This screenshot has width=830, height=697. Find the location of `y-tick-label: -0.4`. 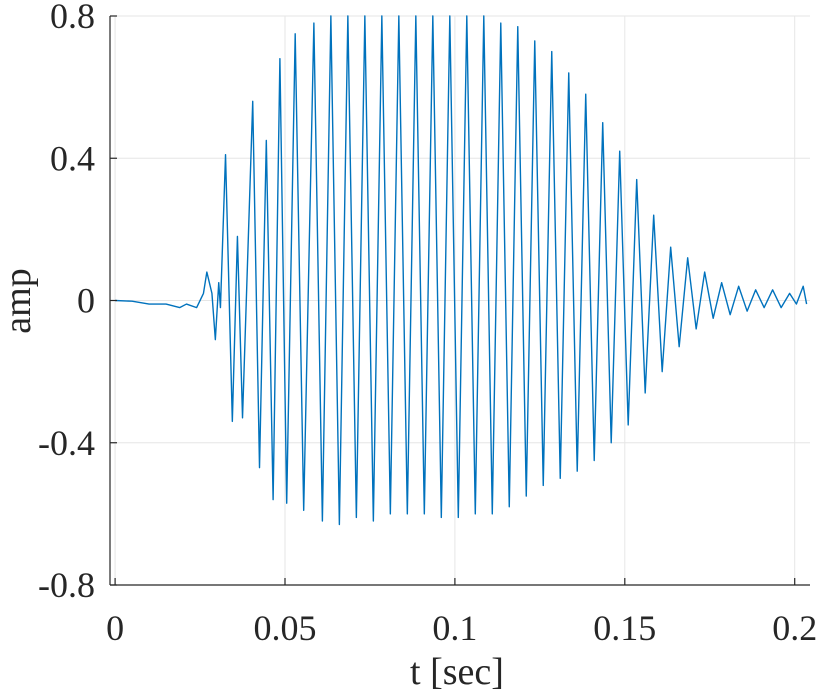

y-tick-label: -0.4 is located at coordinates (66, 443).